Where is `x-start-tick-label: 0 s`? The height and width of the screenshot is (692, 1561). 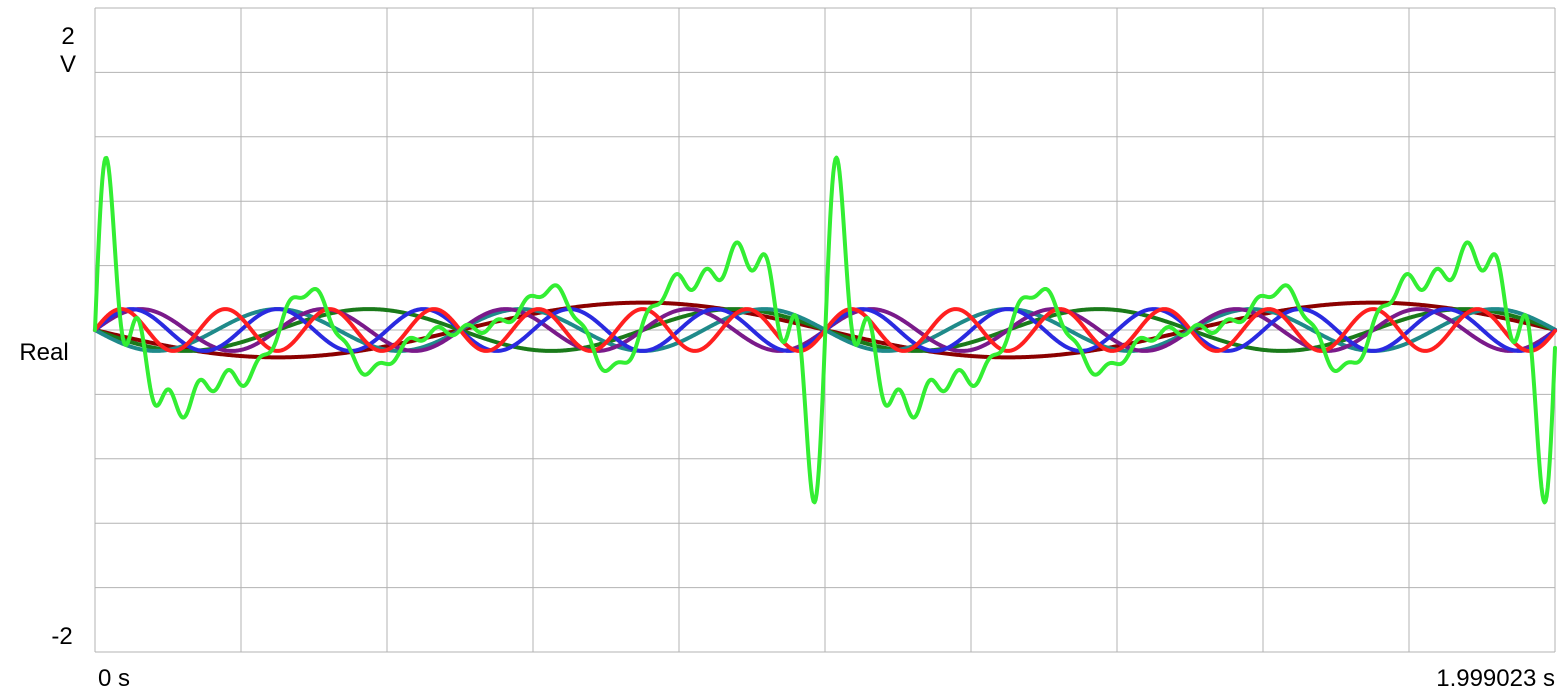 x-start-tick-label: 0 s is located at coordinates (114, 678).